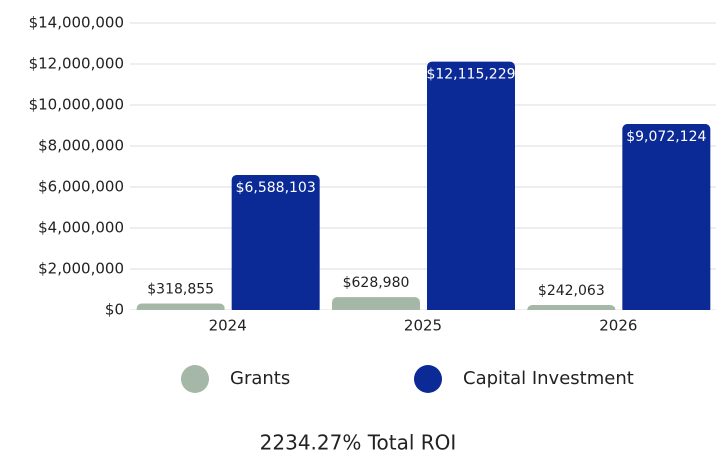  I want to click on y-tick-label: $12,000,000, so click(76, 64).